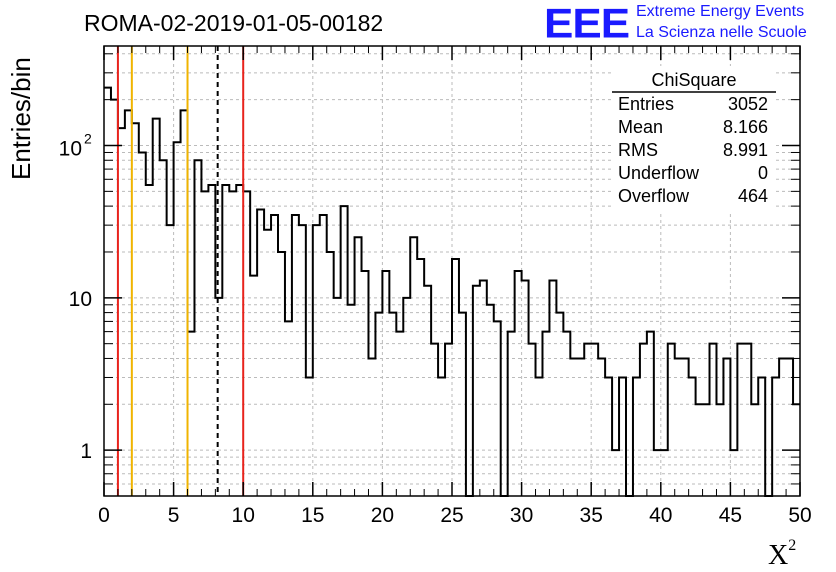 Image resolution: width=836 pixels, height=572 pixels. What do you see at coordinates (694, 139) in the screenshot?
I see `stats-box-background` at bounding box center [694, 139].